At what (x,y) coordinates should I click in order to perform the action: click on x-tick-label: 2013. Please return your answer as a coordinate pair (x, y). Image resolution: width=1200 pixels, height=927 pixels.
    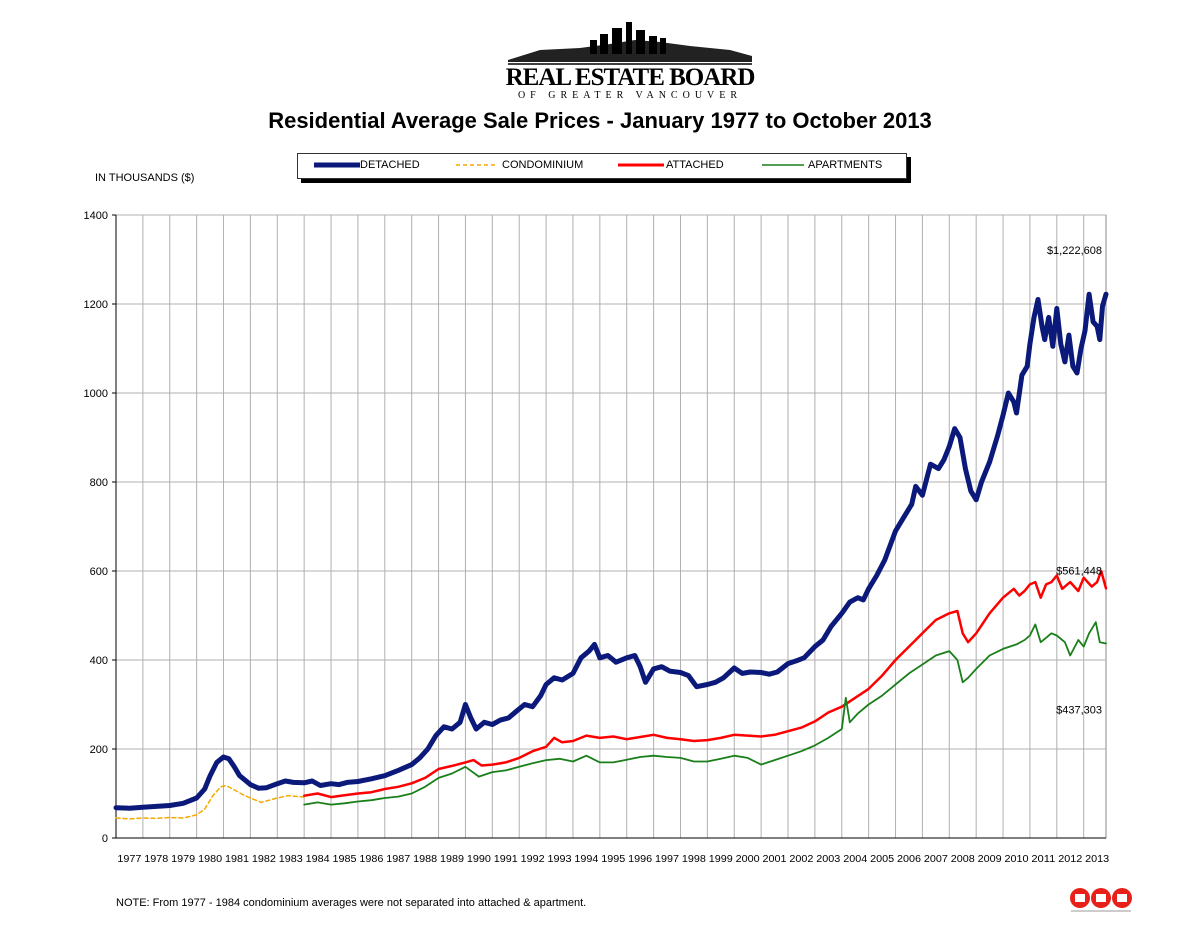
    Looking at the image, I should click on (1097, 859).